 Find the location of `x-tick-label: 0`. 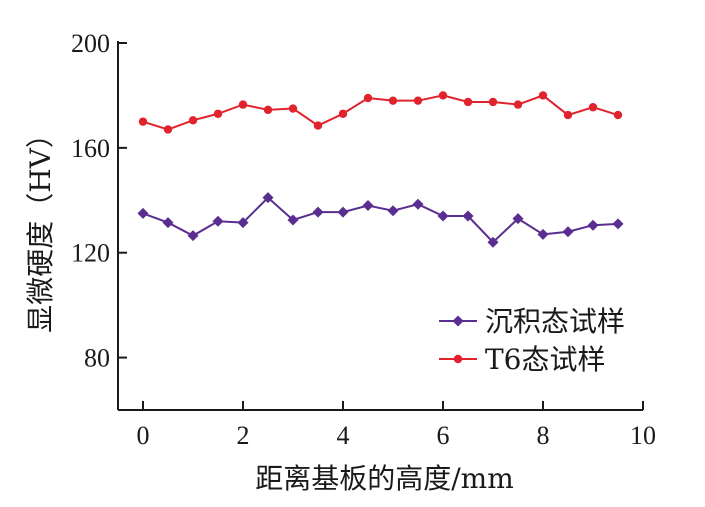

x-tick-label: 0 is located at coordinates (143, 435).